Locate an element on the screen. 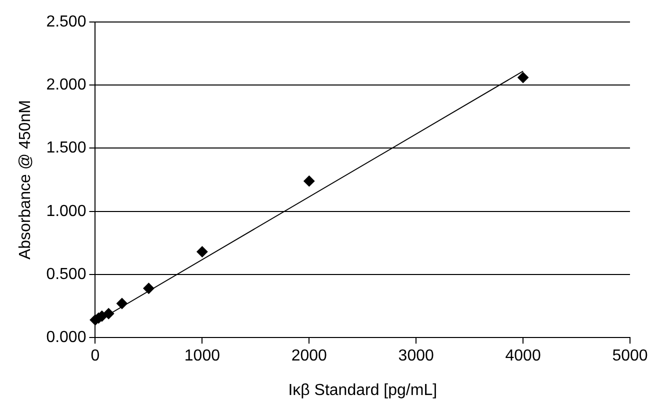 The width and height of the screenshot is (662, 414). y-tick-label: 0.500 is located at coordinates (66, 274).